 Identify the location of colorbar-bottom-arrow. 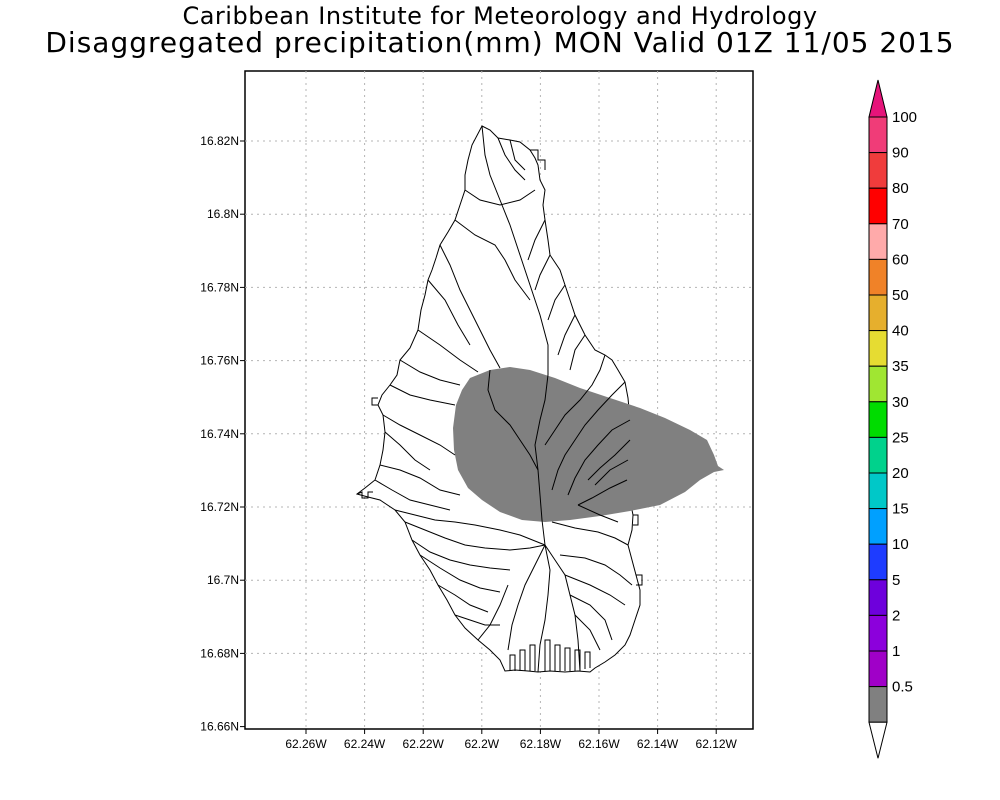
(878, 740).